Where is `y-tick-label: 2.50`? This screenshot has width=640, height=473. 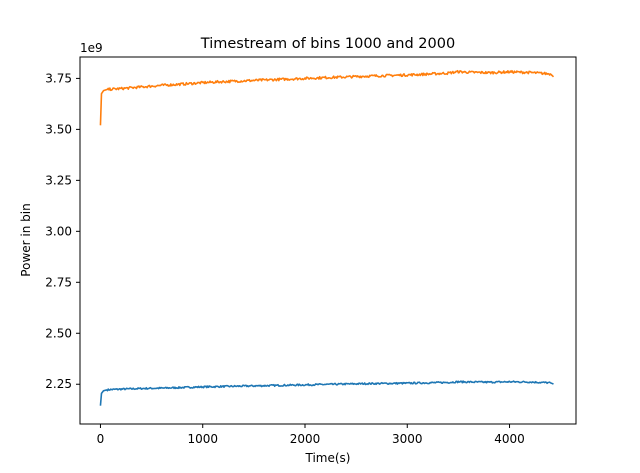 y-tick-label: 2.50 is located at coordinates (58, 333).